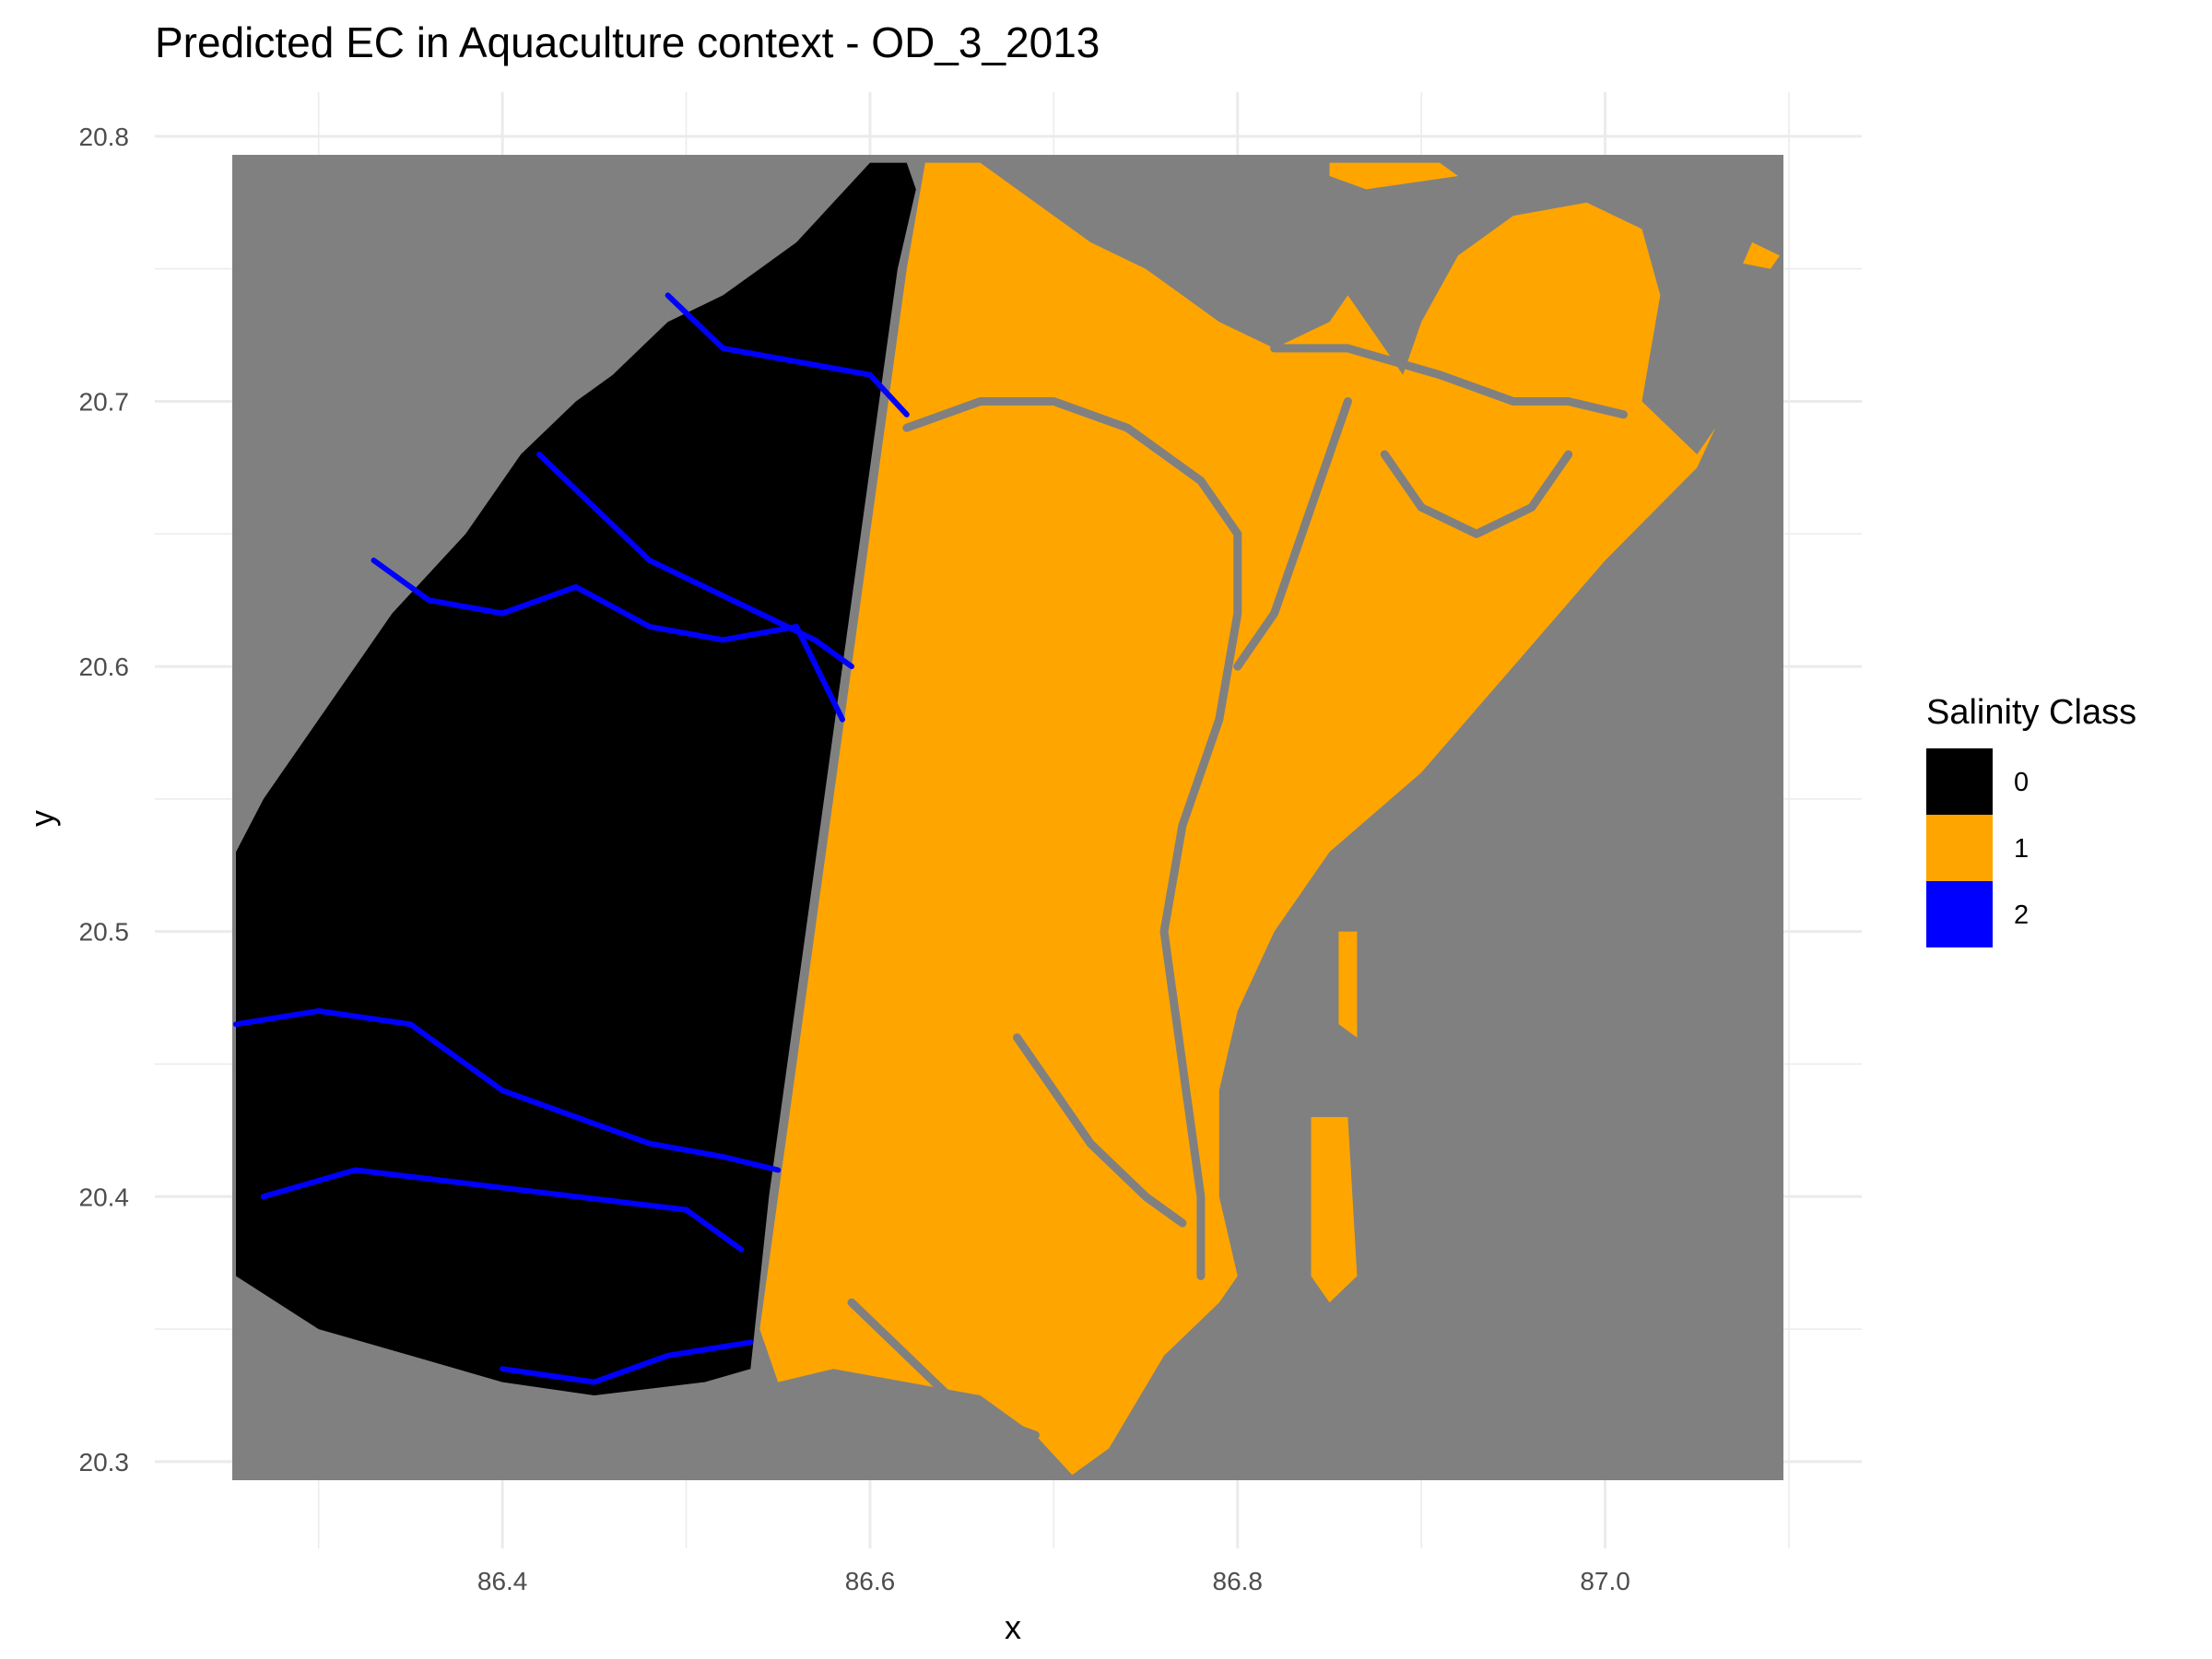 Image resolution: width=2212 pixels, height=1659 pixels. What do you see at coordinates (2021, 782) in the screenshot?
I see `legend-label: 0` at bounding box center [2021, 782].